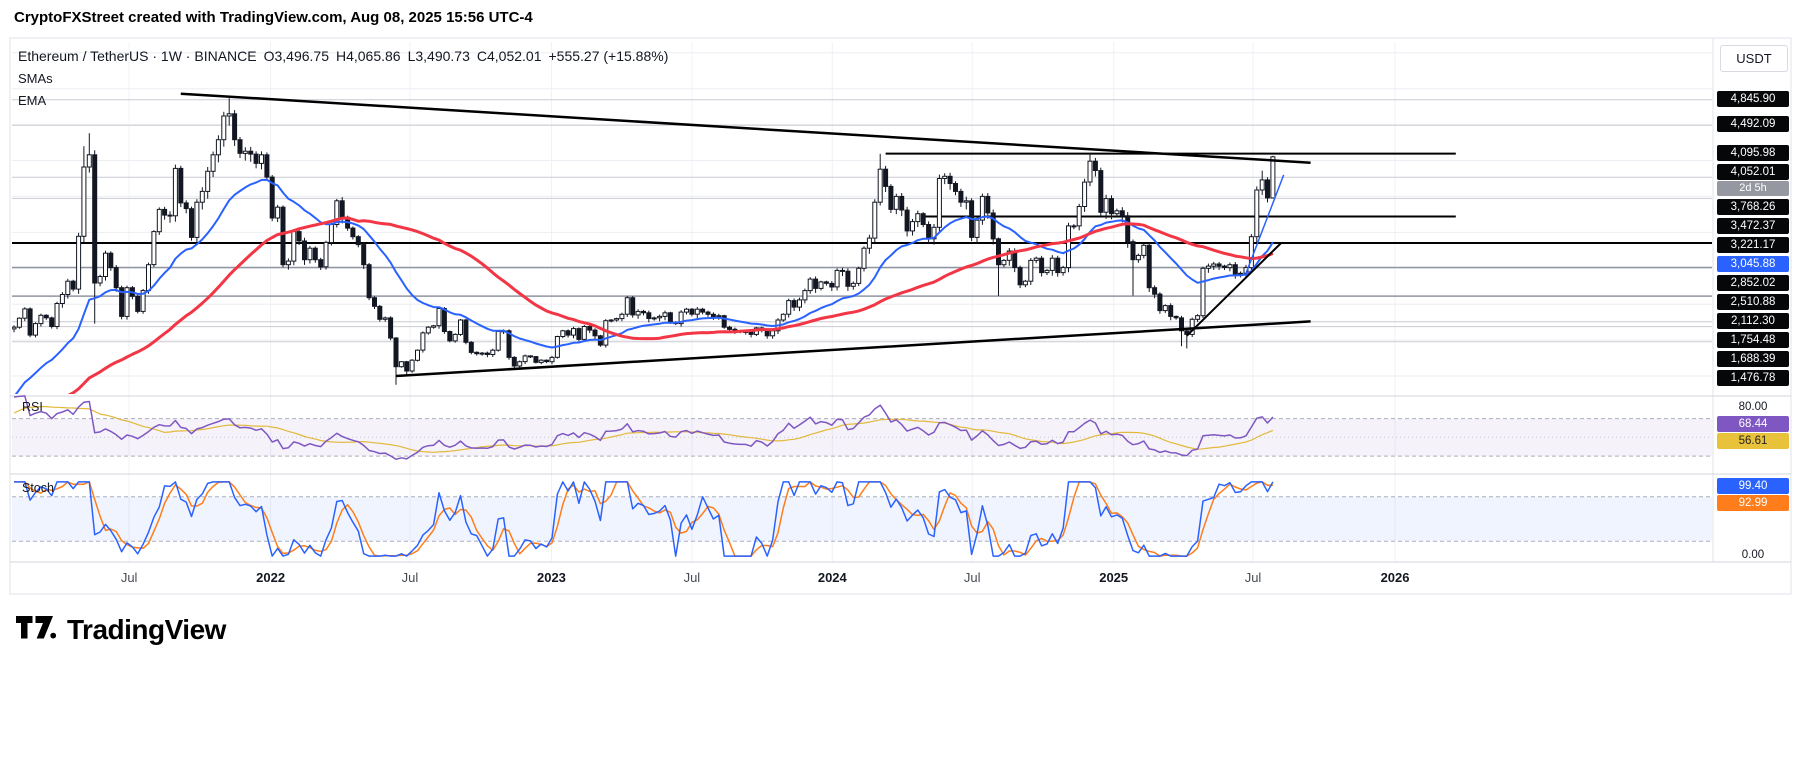 The height and width of the screenshot is (772, 1793). Describe the element at coordinates (1753, 486) in the screenshot. I see `stoch-k-value-label: 99.40` at that location.